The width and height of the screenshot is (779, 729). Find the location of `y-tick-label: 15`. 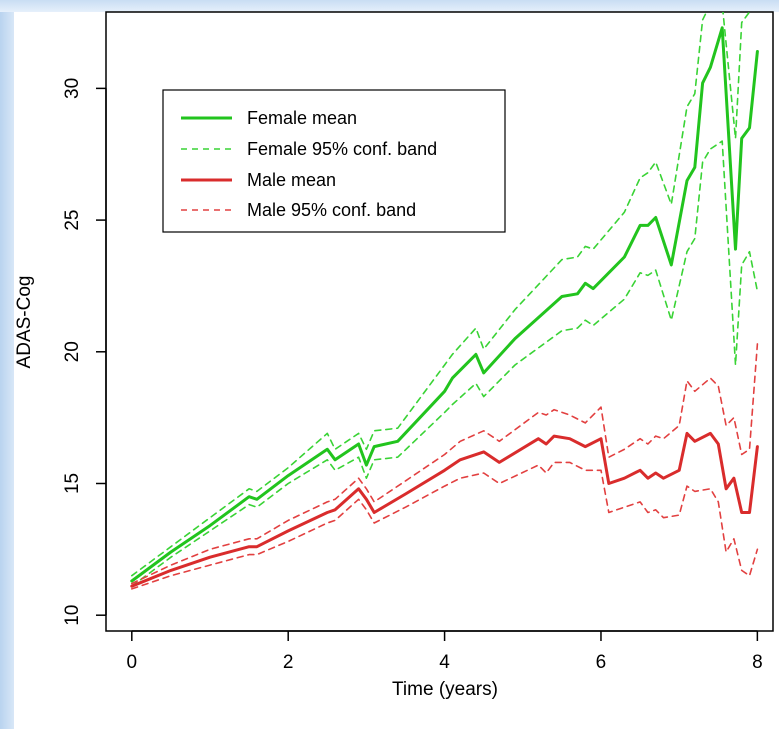

y-tick-label: 15 is located at coordinates (72, 483).